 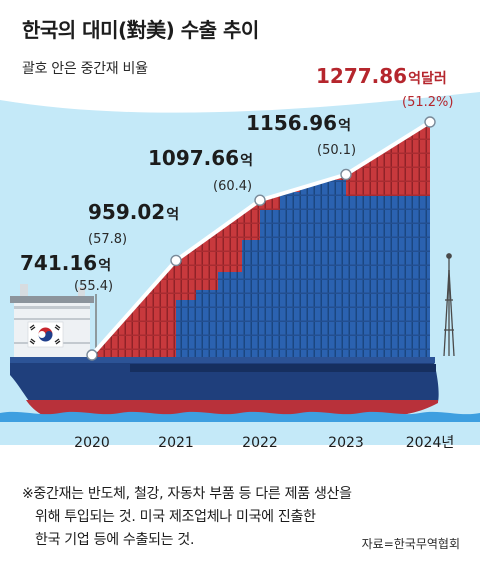 I want to click on source-credit: 자료=한국무역협회, so click(x=410, y=544).